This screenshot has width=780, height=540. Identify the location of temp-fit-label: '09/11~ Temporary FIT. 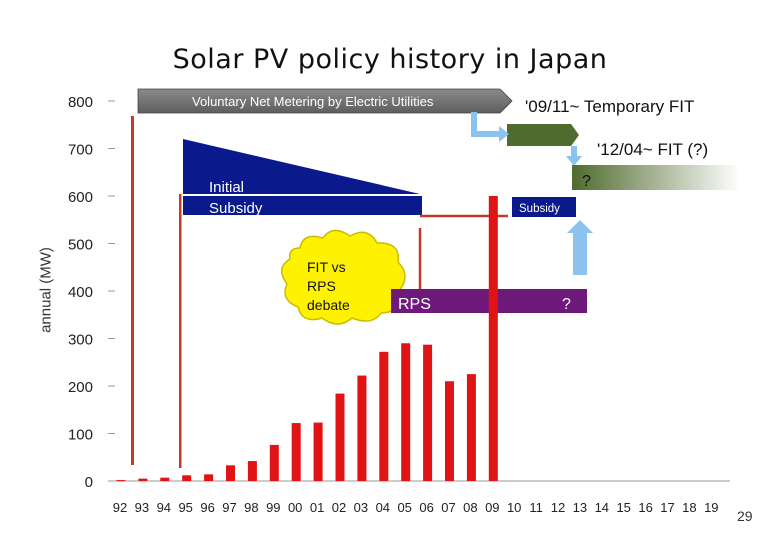
(609, 106).